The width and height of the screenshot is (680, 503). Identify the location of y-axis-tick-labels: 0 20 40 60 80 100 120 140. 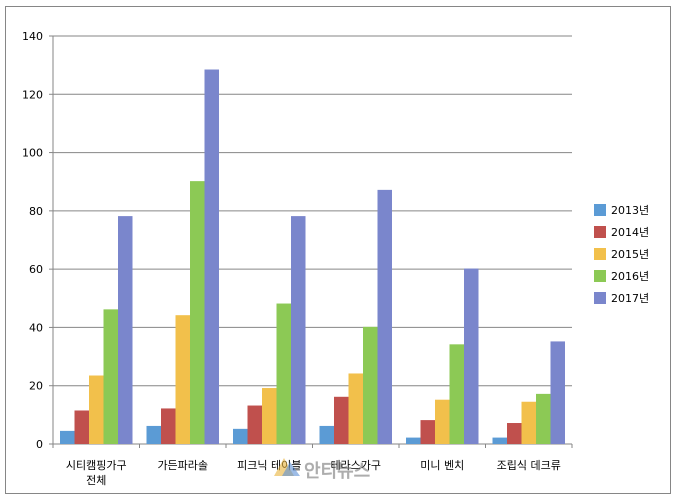
(32, 240).